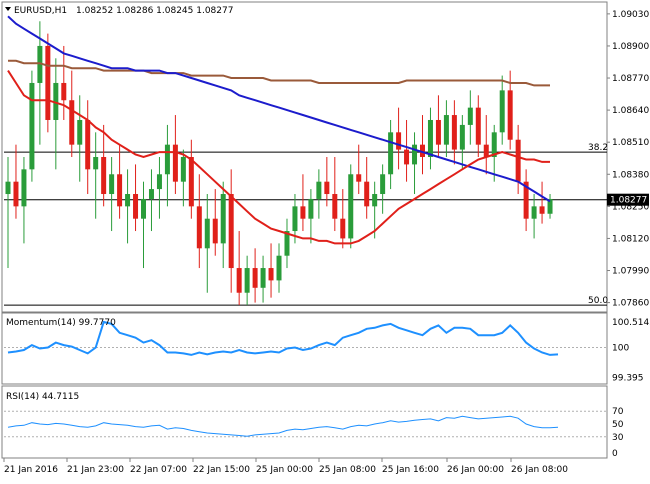  What do you see at coordinates (630, 111) in the screenshot?
I see `price-tick-label: 1.08640` at bounding box center [630, 111].